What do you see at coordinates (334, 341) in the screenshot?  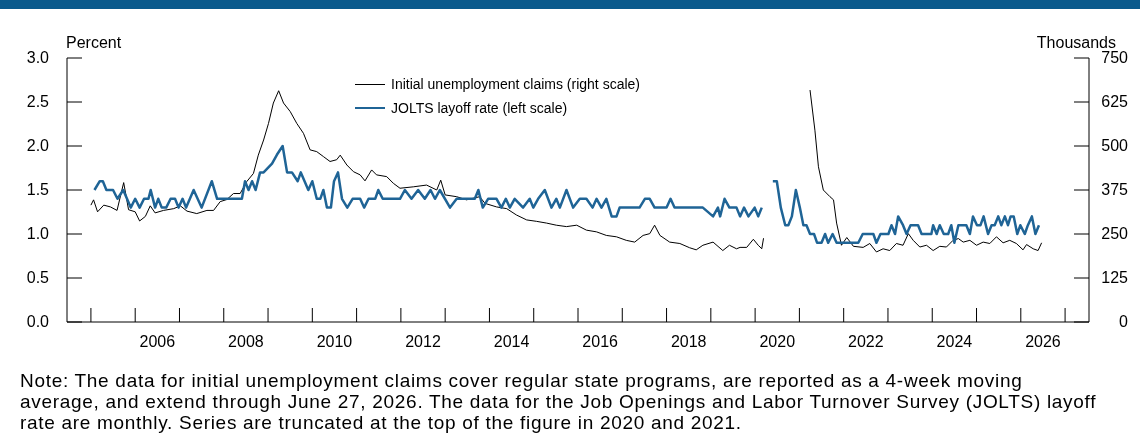 I see `x-tick-label: 2010` at bounding box center [334, 341].